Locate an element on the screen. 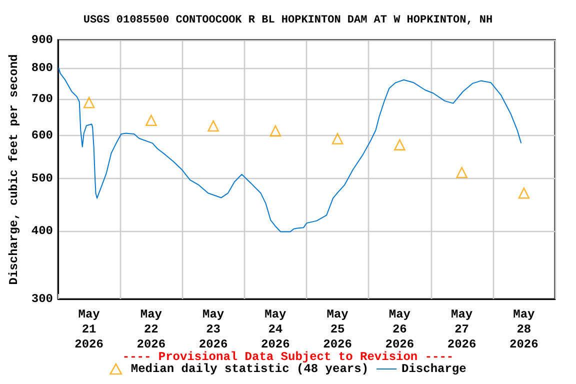 The height and width of the screenshot is (384, 576). x-tick-label: May 25 2026 is located at coordinates (337, 330).